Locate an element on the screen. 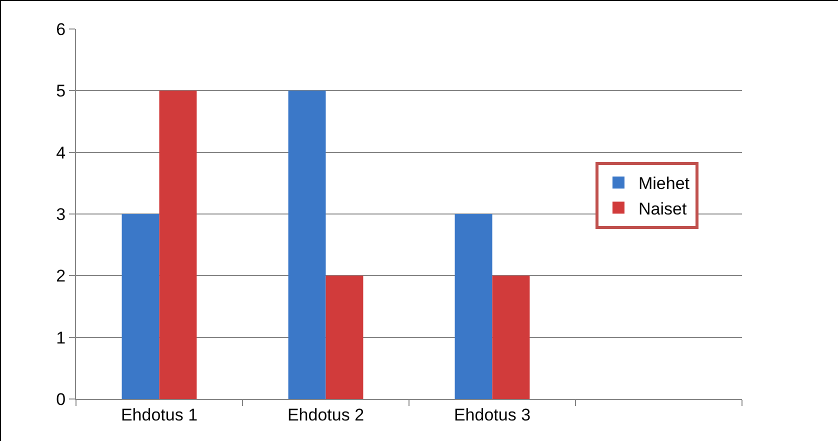 The width and height of the screenshot is (838, 441). x-tick-label: Ehdotus 2 is located at coordinates (325, 414).